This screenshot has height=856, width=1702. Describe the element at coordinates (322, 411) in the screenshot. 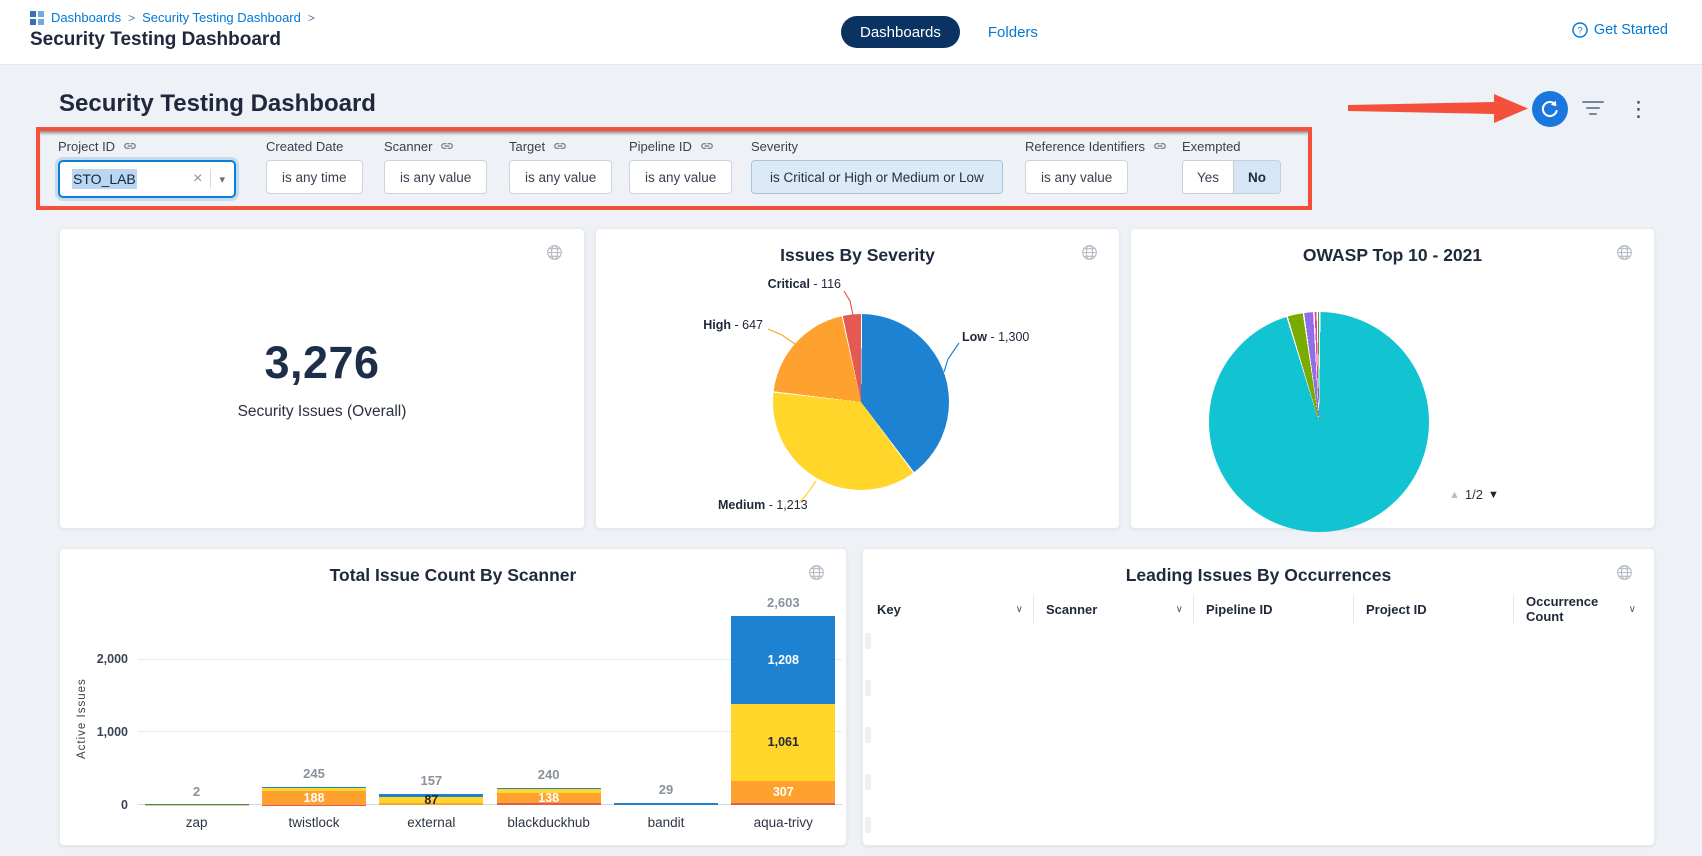

I see `overall-count-label: Security Issues (Overall)` at that location.